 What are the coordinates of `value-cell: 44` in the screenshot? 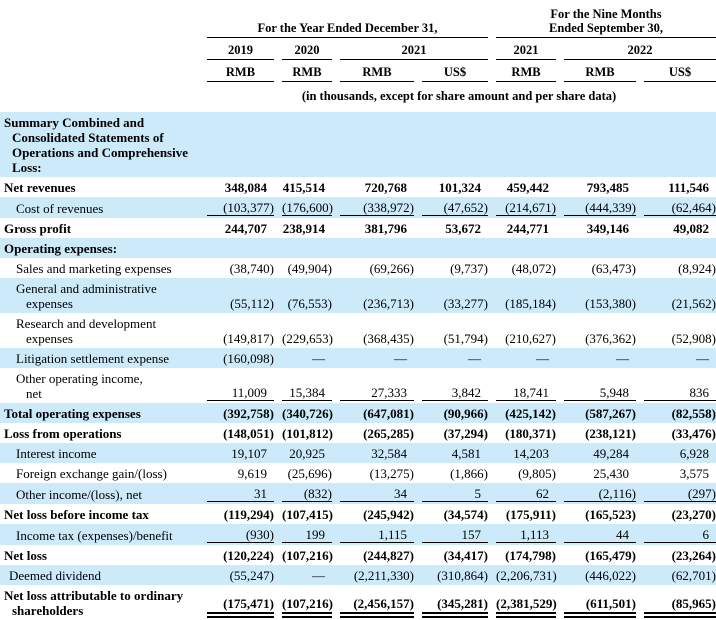 It's located at (596, 534).